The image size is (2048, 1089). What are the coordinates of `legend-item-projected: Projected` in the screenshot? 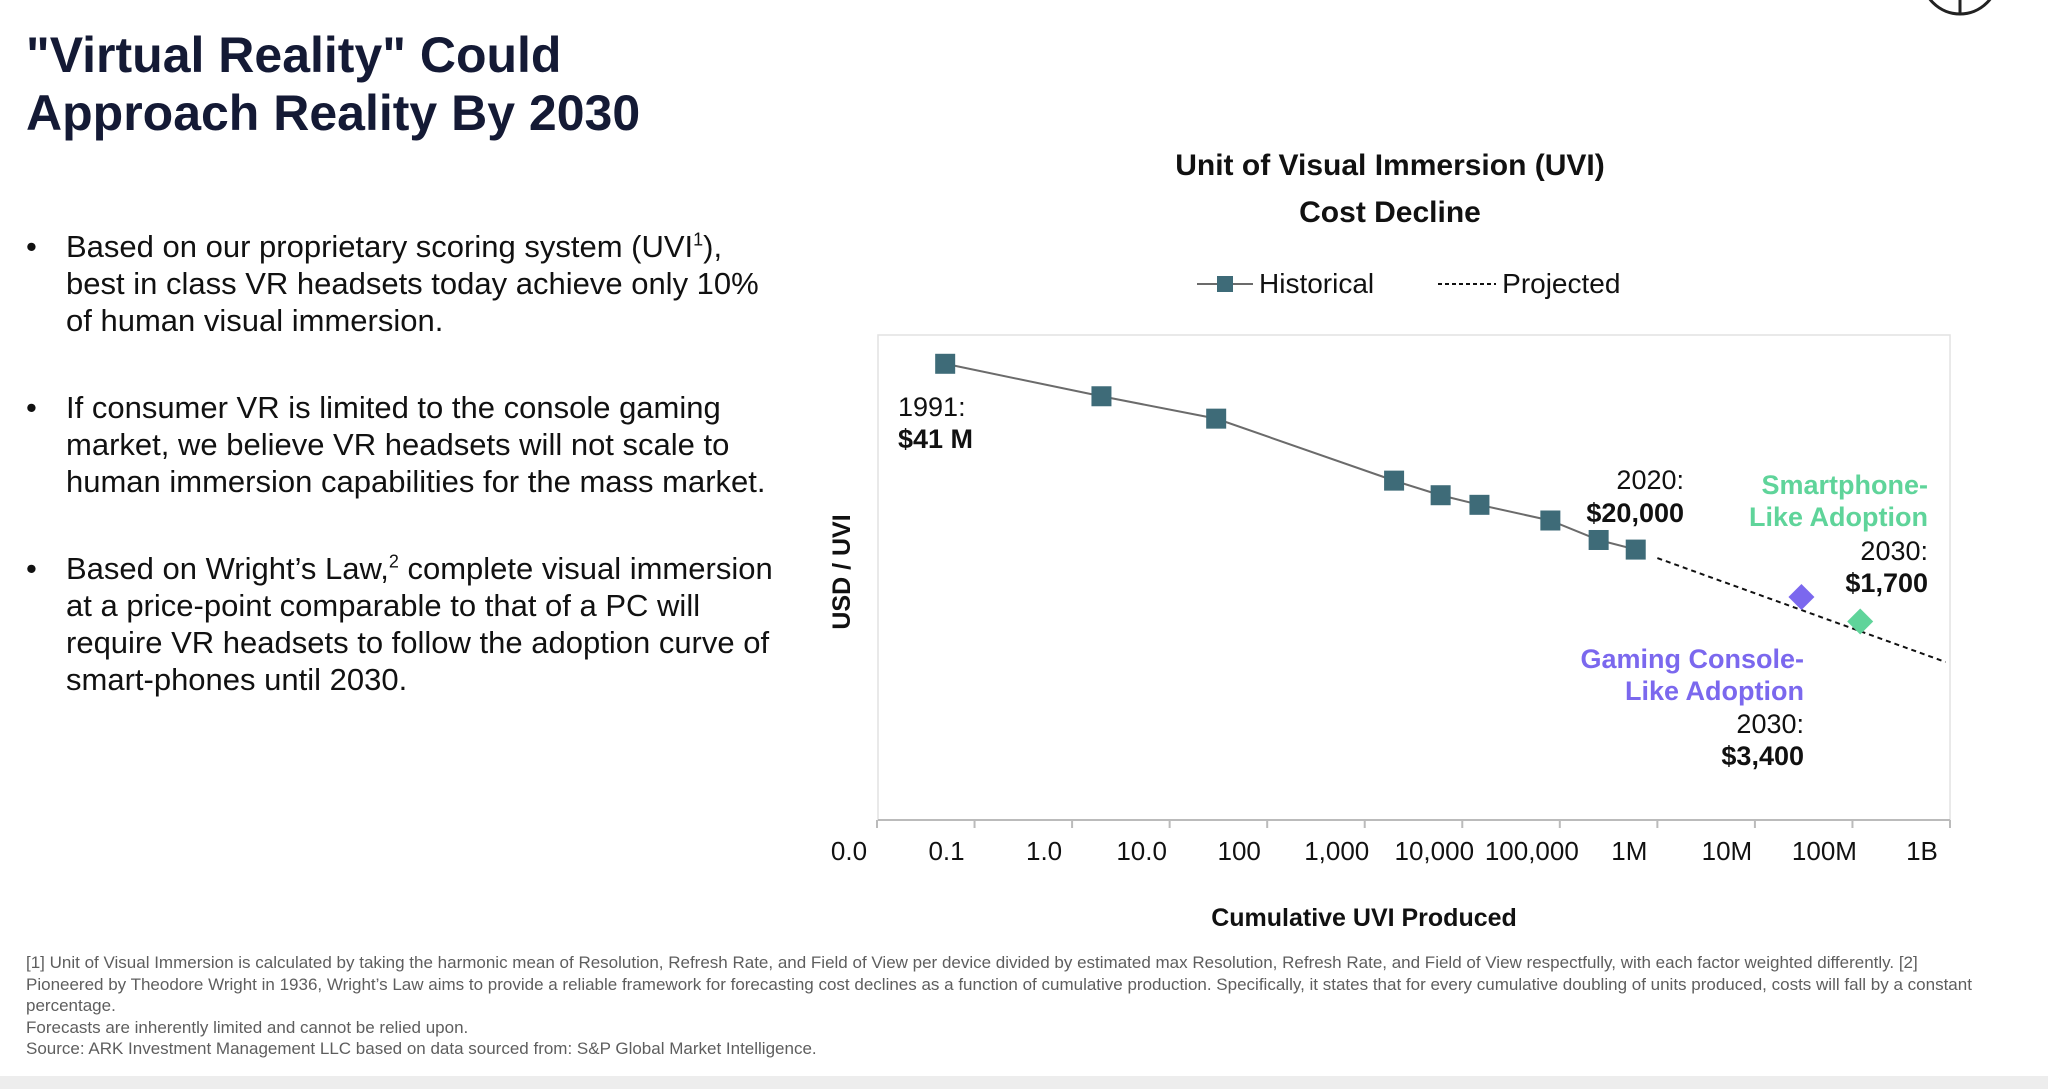 It's located at (1528, 284).